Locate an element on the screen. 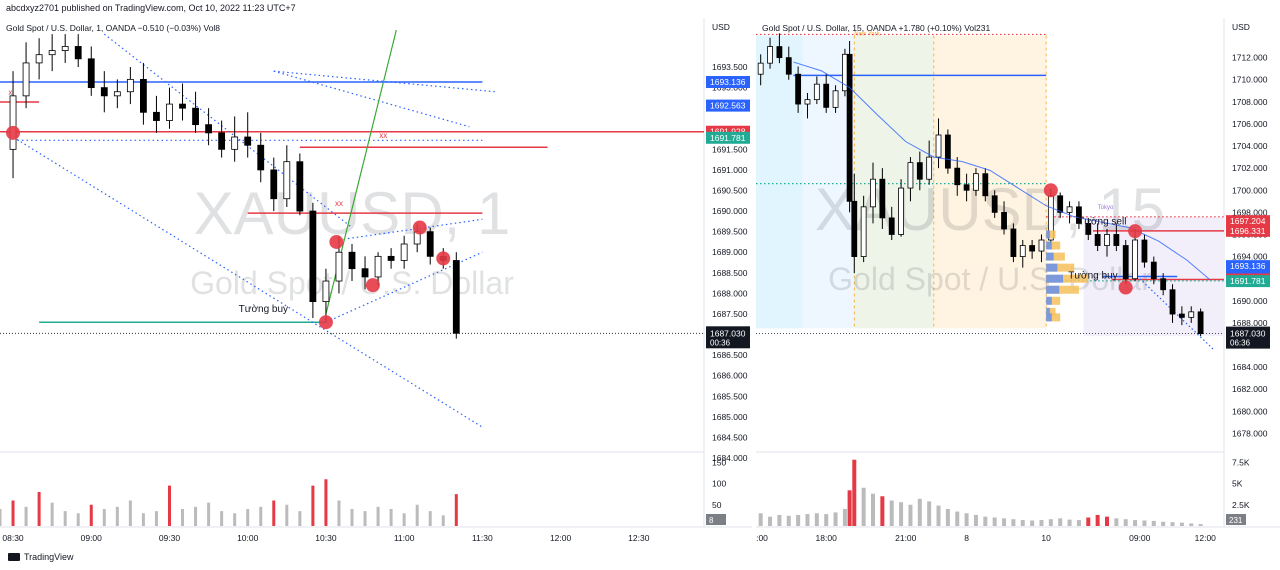 This screenshot has width=1280, height=570. price-tag-label: 1692.563 is located at coordinates (728, 106).